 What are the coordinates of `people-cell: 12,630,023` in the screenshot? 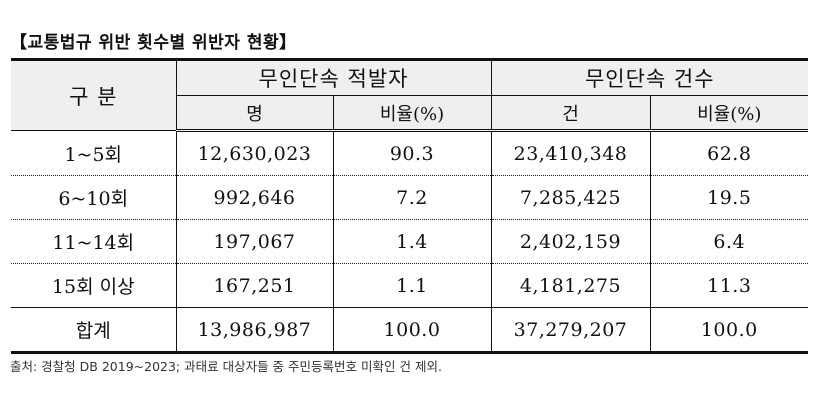 It's located at (254, 153).